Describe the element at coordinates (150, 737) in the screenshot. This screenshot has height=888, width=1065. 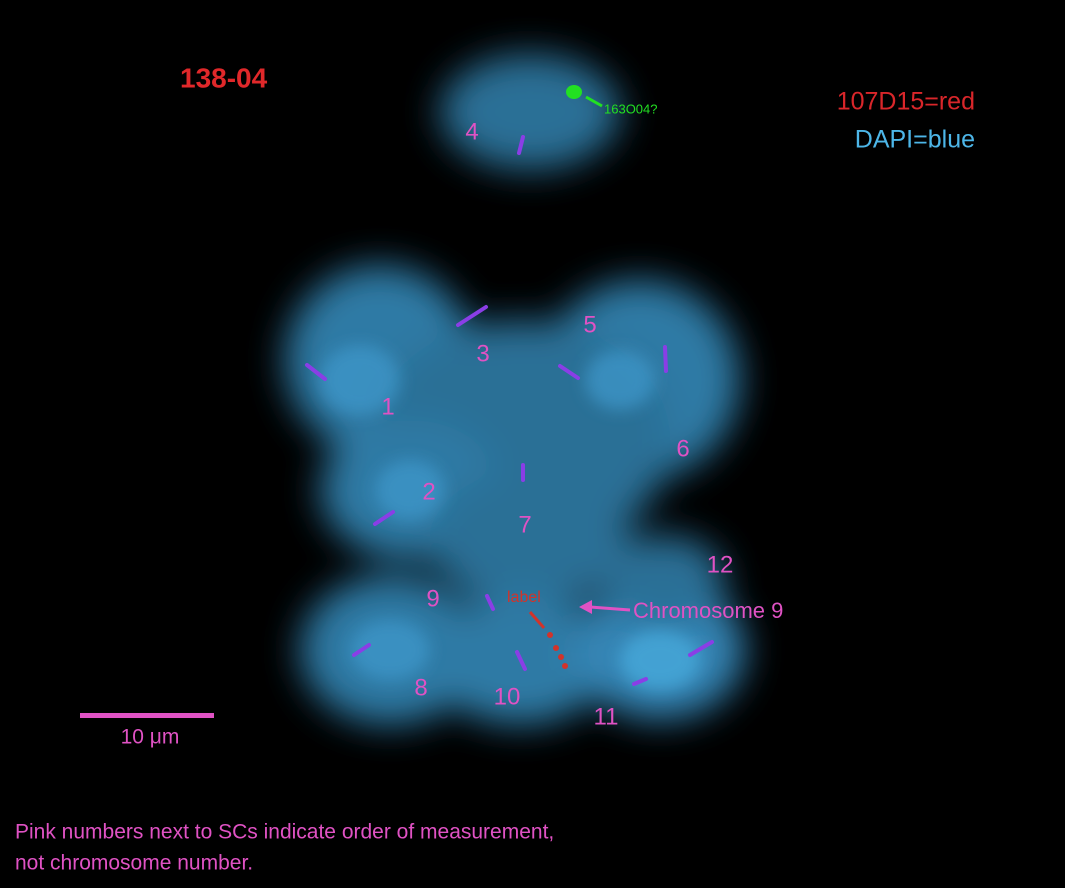
I see `scale-bar-label: 10 μm` at that location.